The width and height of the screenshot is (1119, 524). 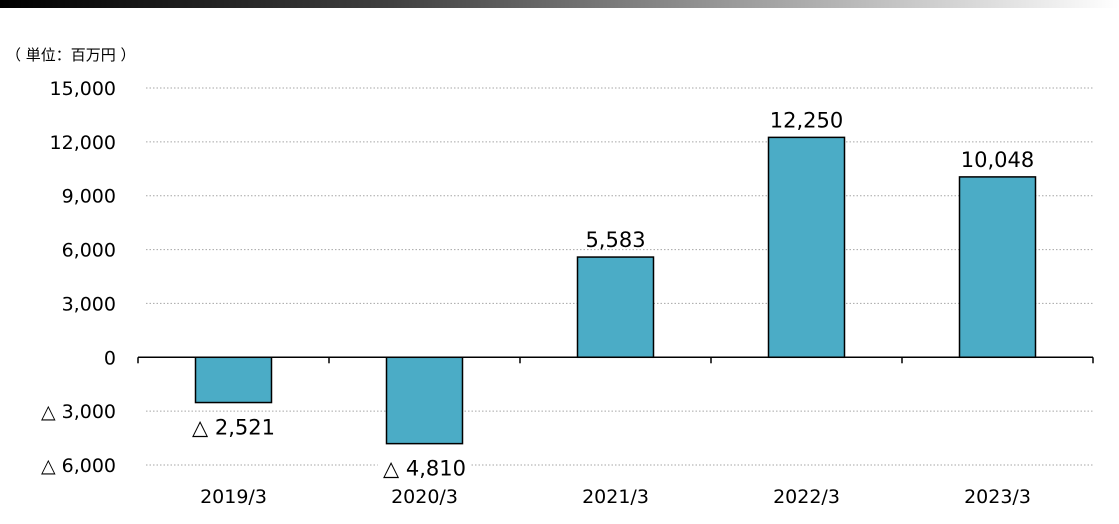 What do you see at coordinates (233, 497) in the screenshot?
I see `x-tick-label: 2019/3` at bounding box center [233, 497].